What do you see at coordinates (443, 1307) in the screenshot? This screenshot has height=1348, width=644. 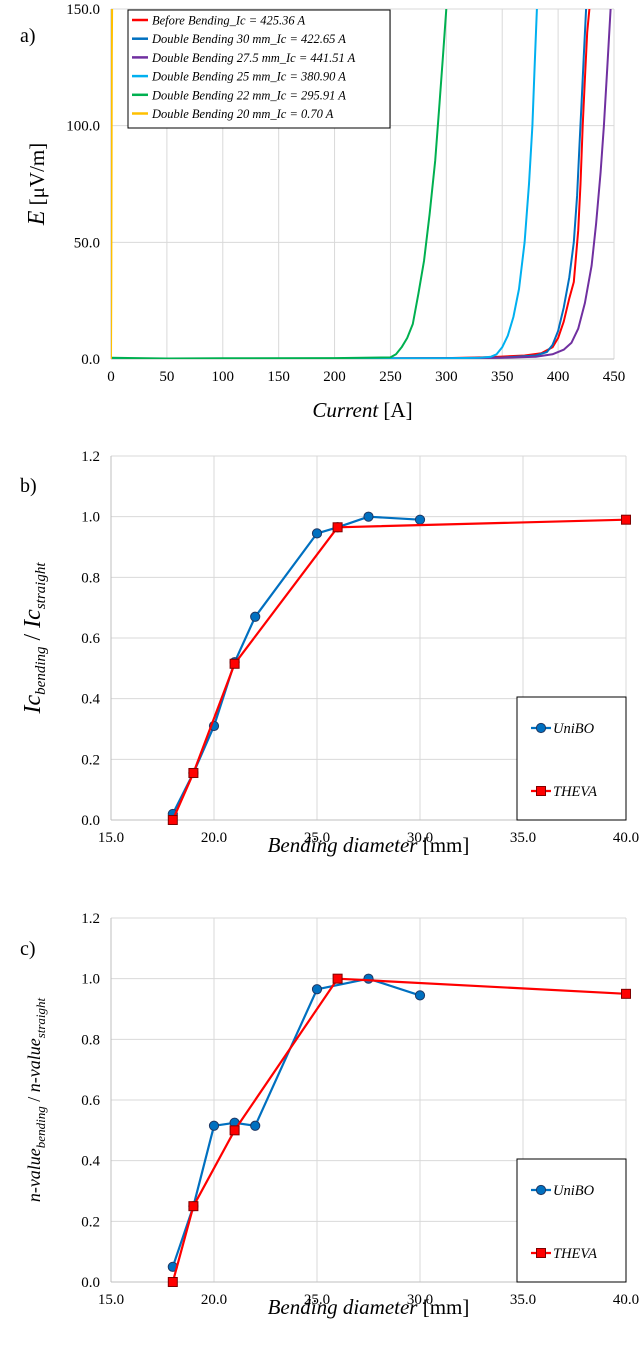 I see `x-axis-title-unit: [mm]` at bounding box center [443, 1307].